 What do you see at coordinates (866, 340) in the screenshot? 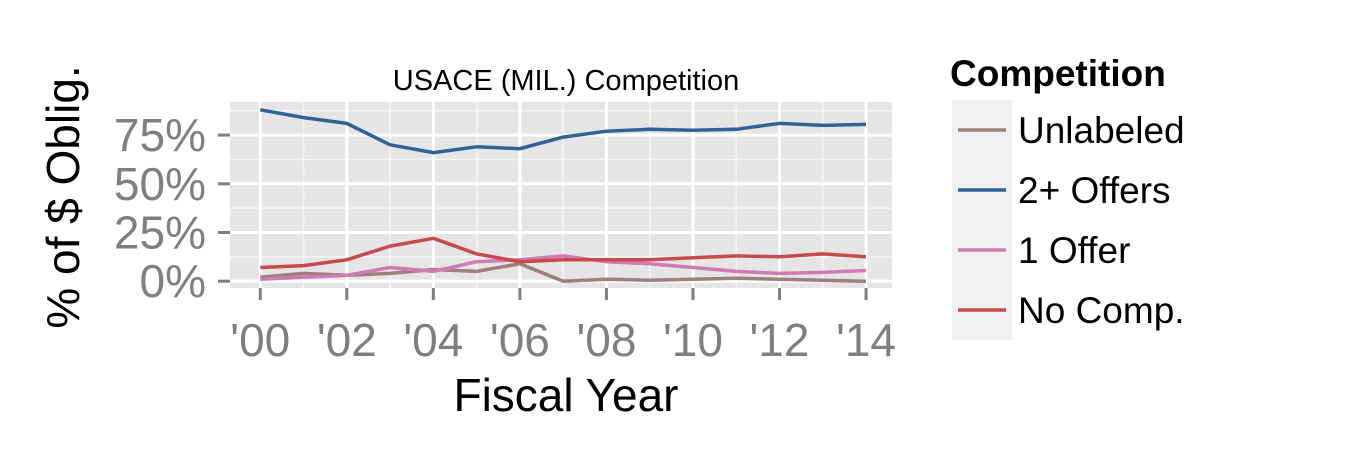
I see `x-tick-label: '14` at bounding box center [866, 340].